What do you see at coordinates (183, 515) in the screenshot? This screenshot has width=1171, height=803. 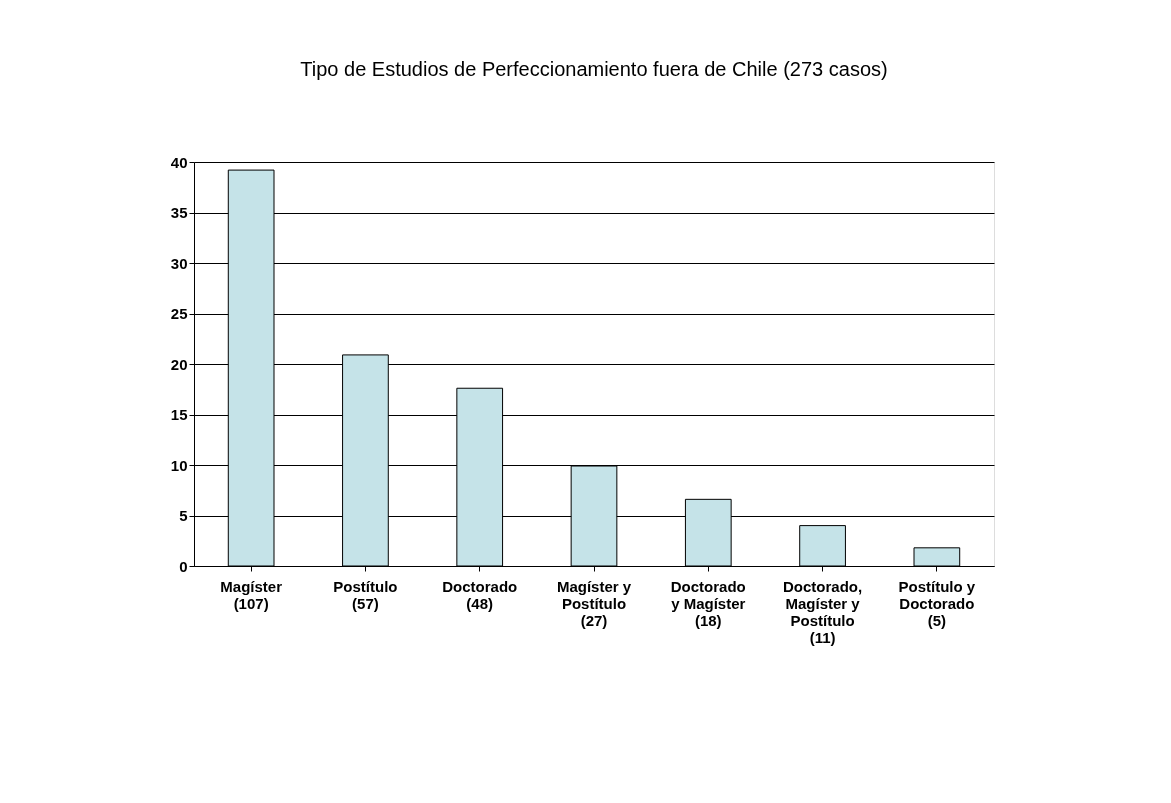 I see `y-tick-label: 5` at bounding box center [183, 515].